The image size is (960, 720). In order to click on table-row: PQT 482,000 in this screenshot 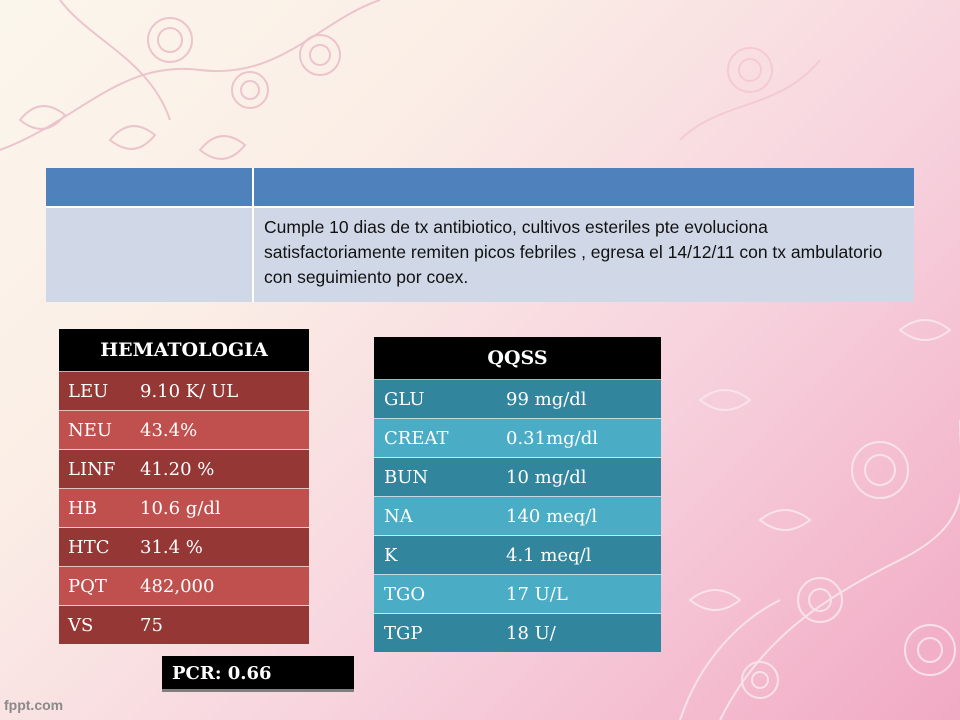, I will do `click(184, 586)`.